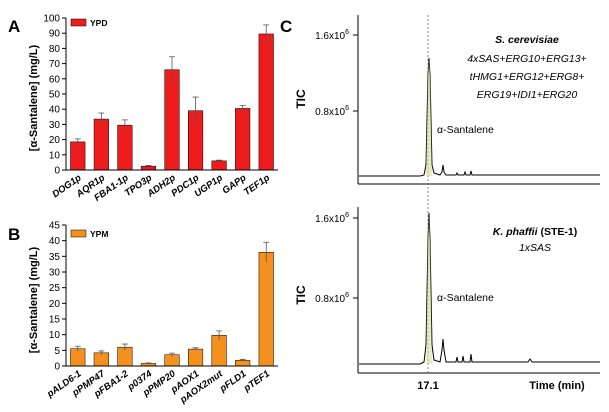 This screenshot has height=412, width=609. What do you see at coordinates (34, 299) in the screenshot?
I see `panel-b-y-axis-label: [α-Santalene] (mg/L)` at bounding box center [34, 299].